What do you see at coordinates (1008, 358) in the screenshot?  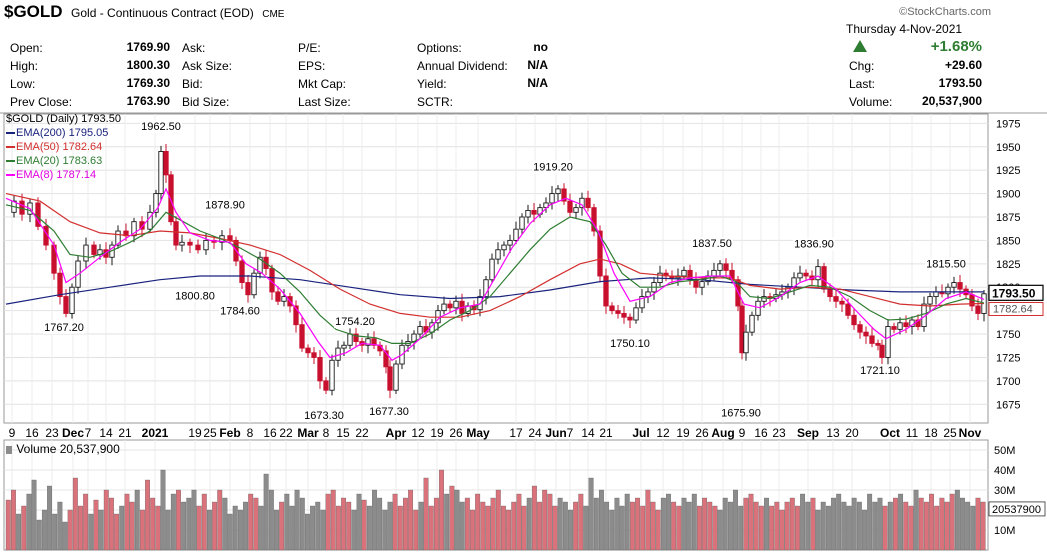 I see `y-tick-label: 1725` at bounding box center [1008, 358].